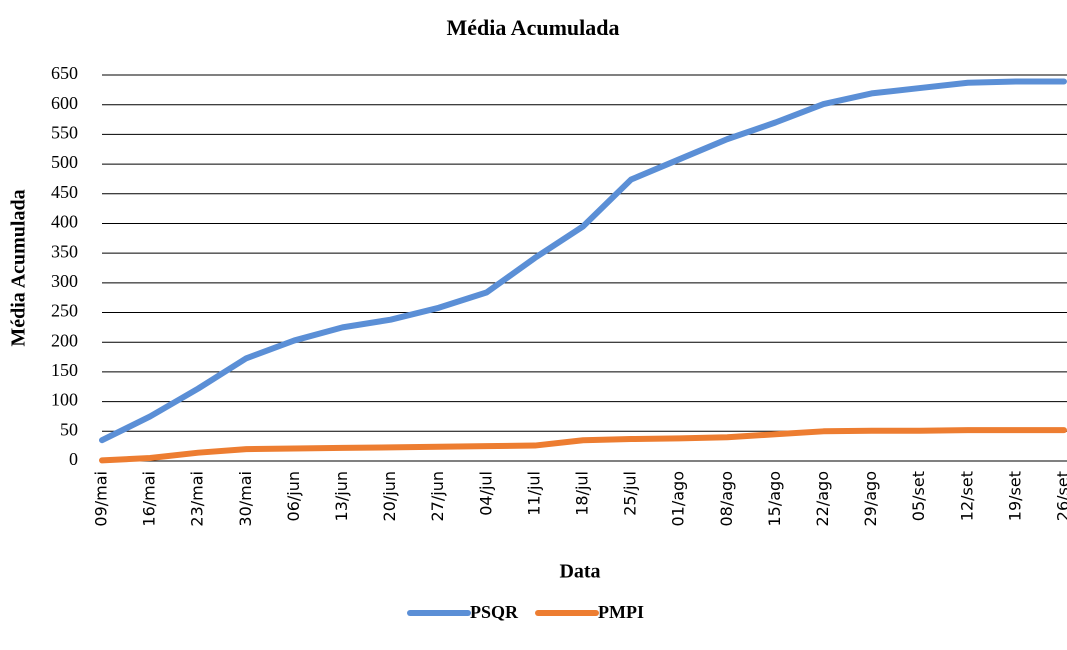  I want to click on y-tick-label: 250, so click(64, 311).